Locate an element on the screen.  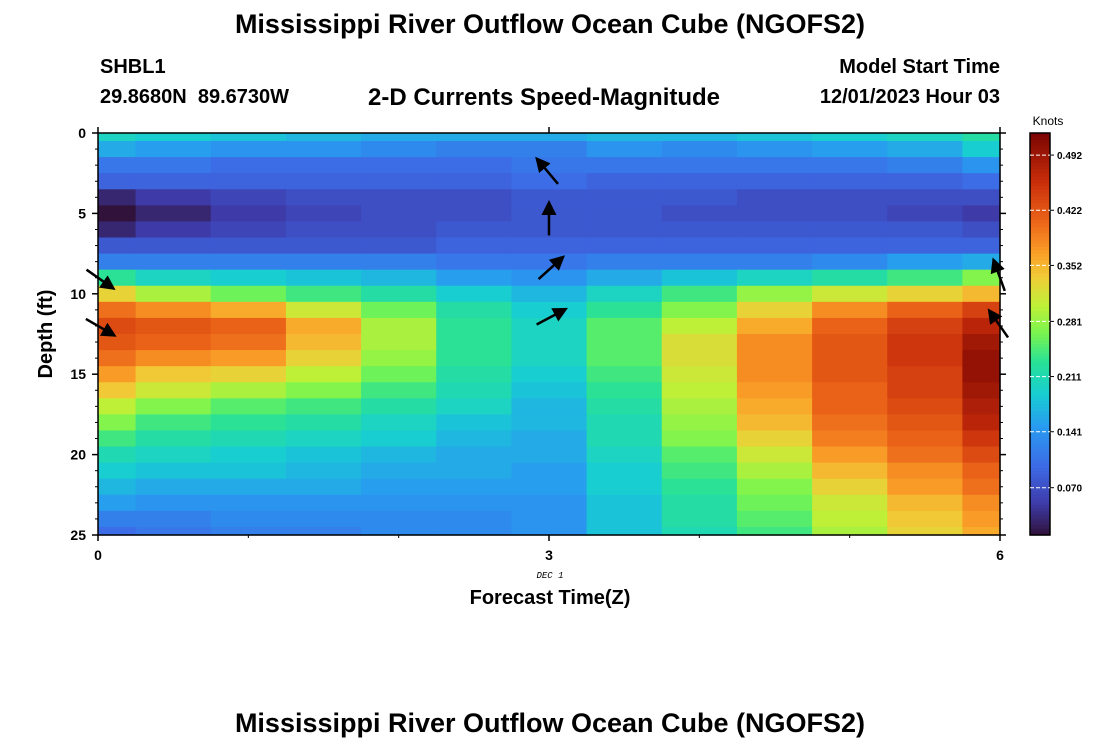
colorbar-label: 0.141 is located at coordinates (1069, 433).